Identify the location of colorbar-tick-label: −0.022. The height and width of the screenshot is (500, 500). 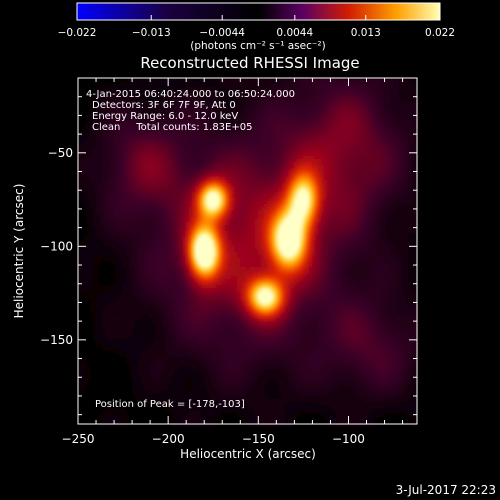
(77, 33).